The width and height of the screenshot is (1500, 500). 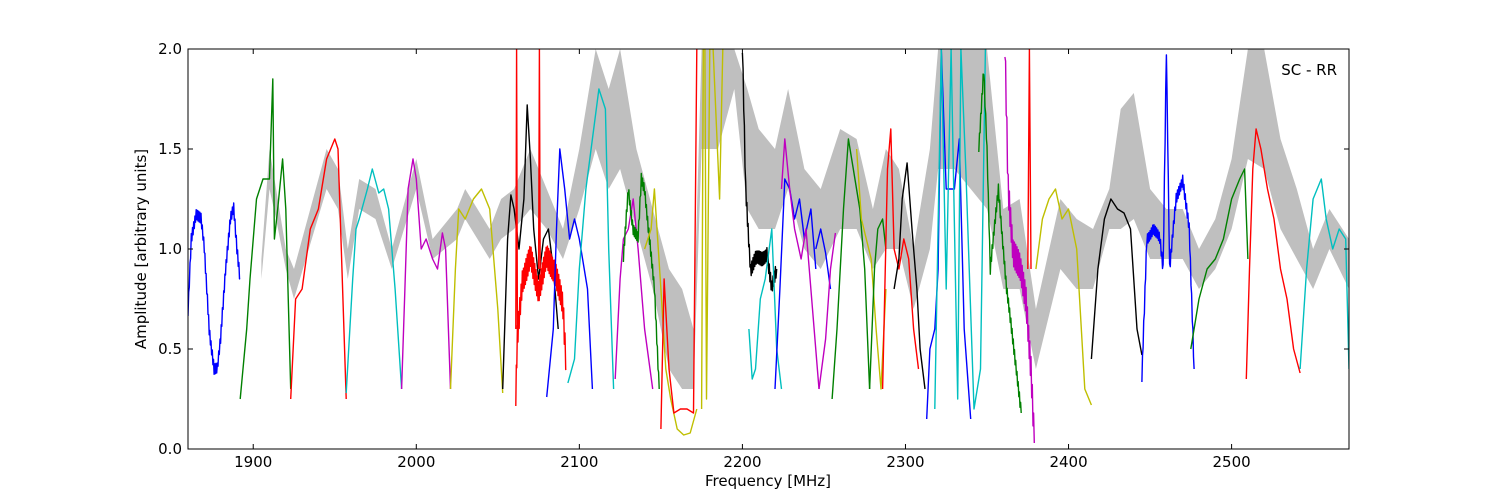 What do you see at coordinates (141, 249) in the screenshot?
I see `y-axis-label: Amplitude [arbitrary units]` at bounding box center [141, 249].